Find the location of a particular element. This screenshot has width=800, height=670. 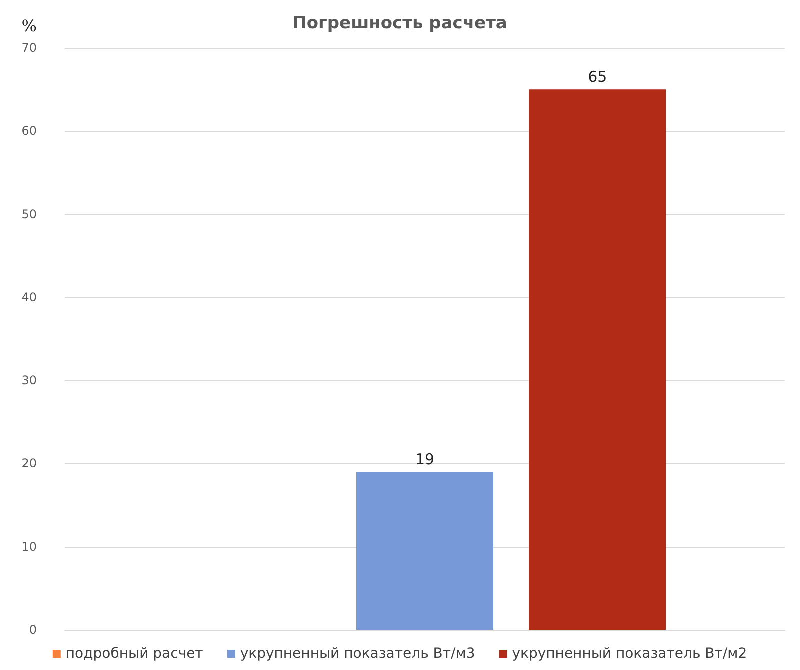

y-tick-label: 60 is located at coordinates (29, 131).